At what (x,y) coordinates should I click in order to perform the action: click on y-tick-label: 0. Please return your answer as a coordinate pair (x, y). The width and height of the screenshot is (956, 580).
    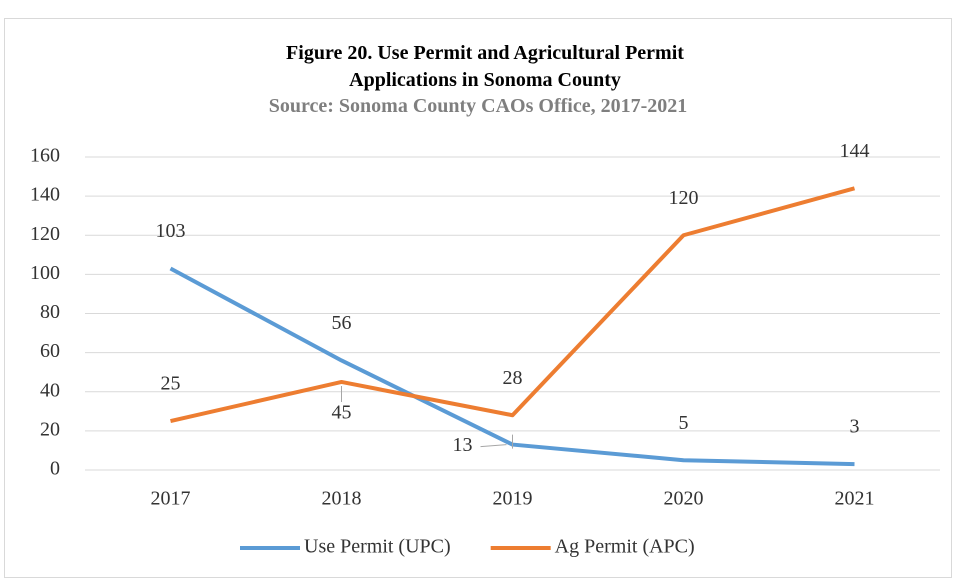
    Looking at the image, I should click on (55, 469).